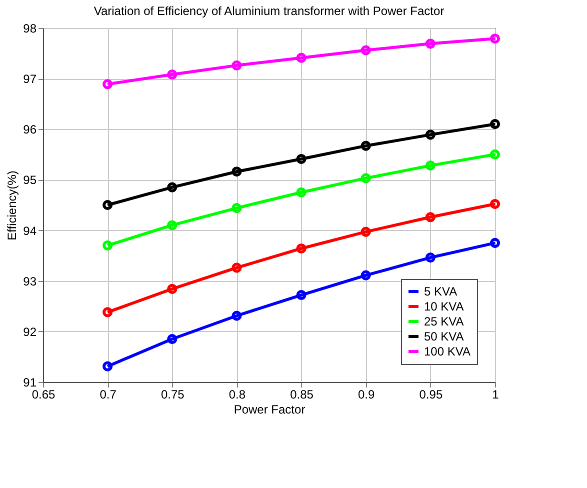 The height and width of the screenshot is (488, 587). What do you see at coordinates (30, 29) in the screenshot?
I see `y-tick-label: 98` at bounding box center [30, 29].